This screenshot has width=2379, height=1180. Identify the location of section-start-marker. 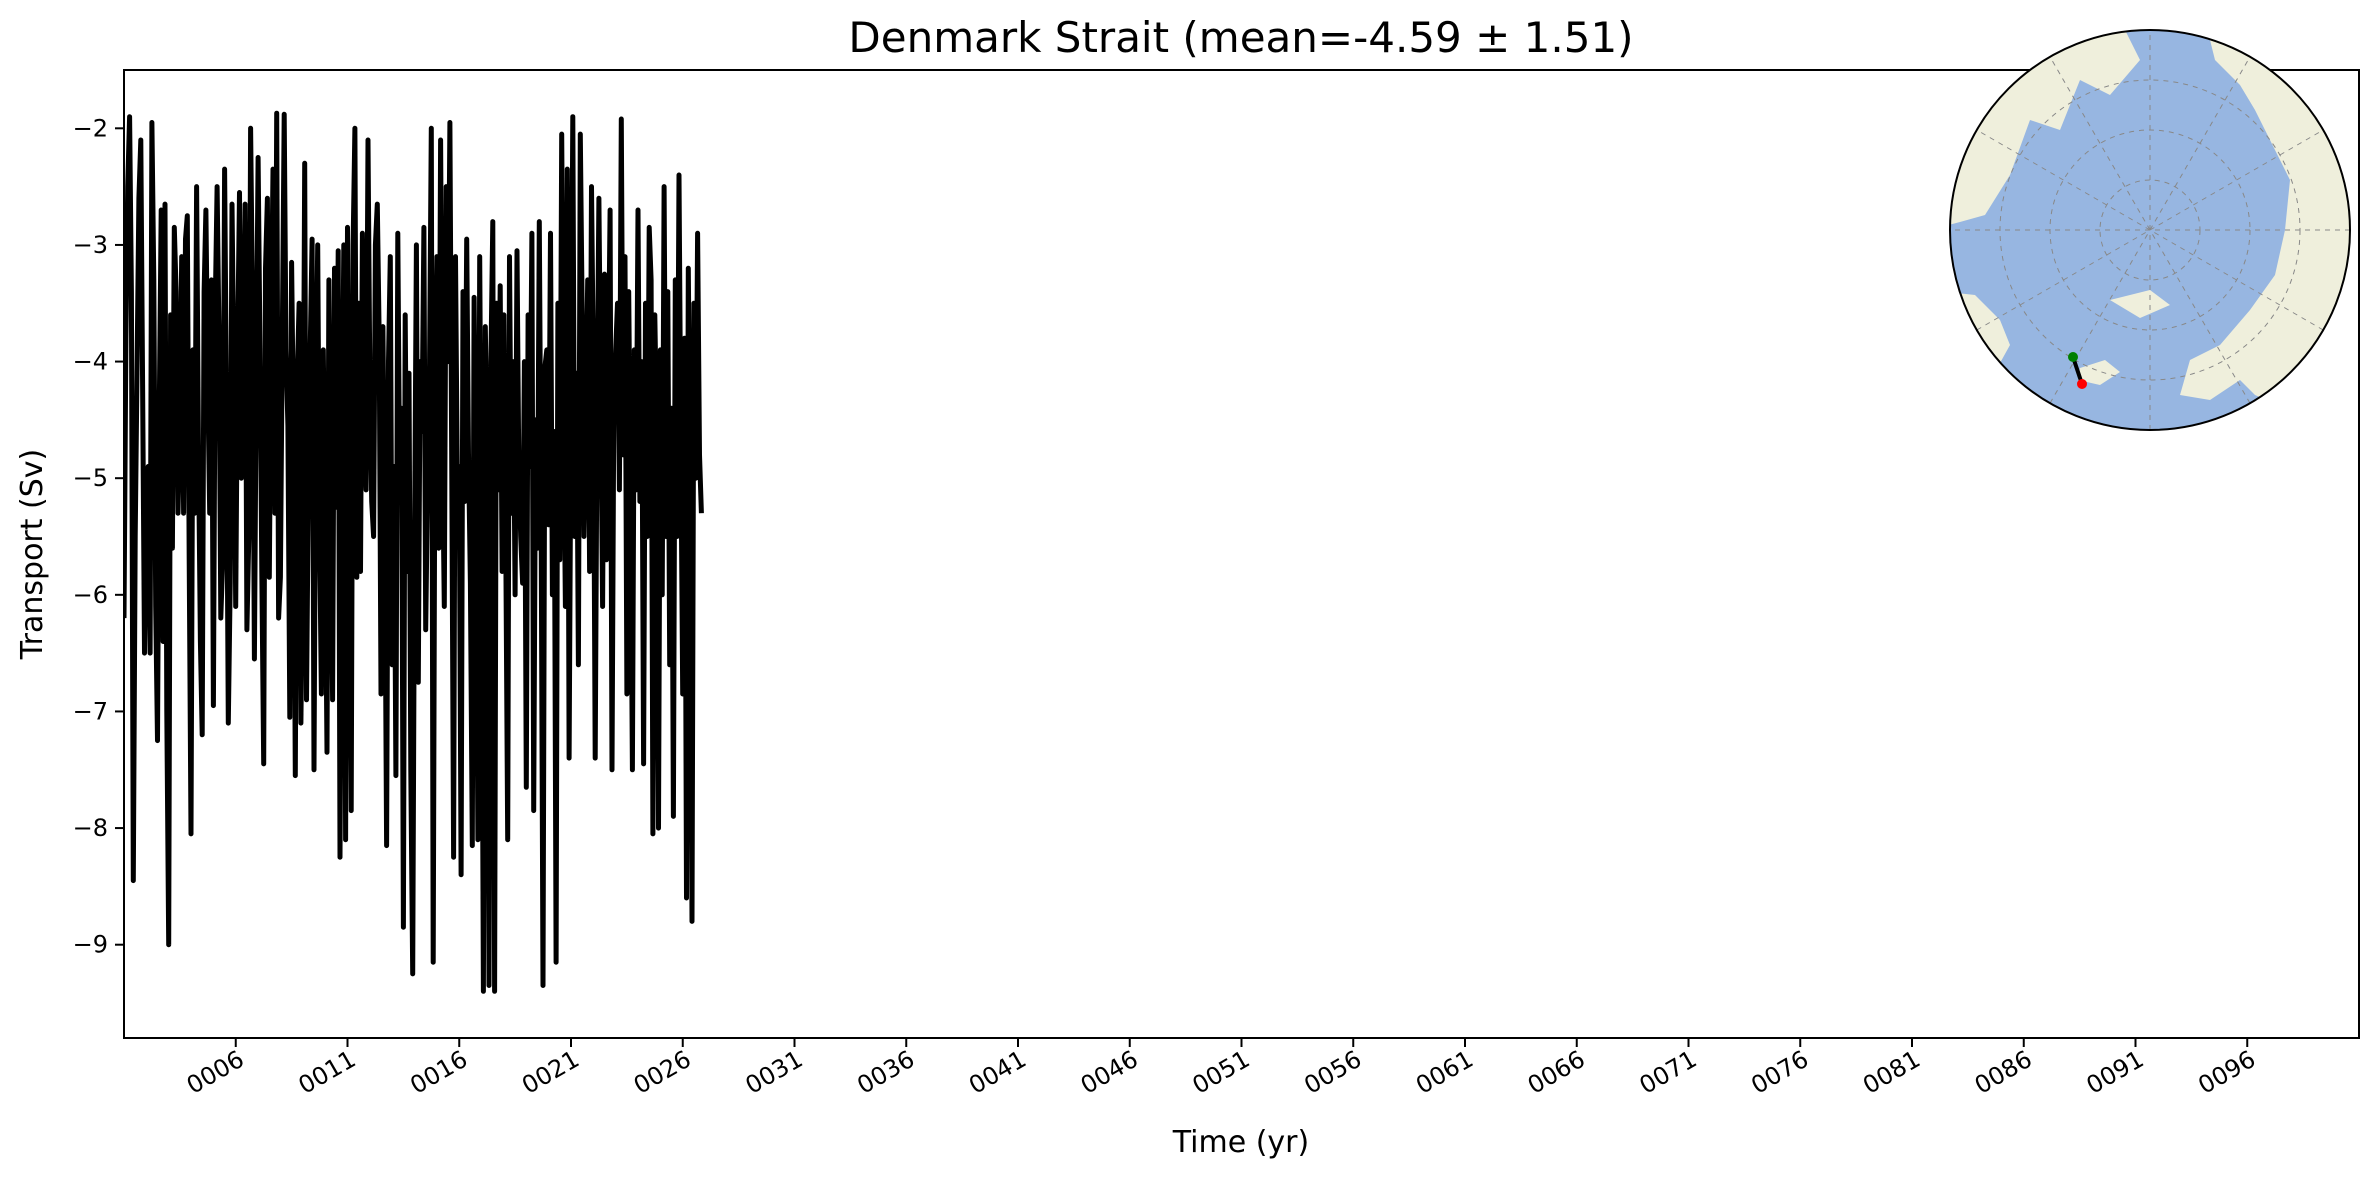
(2073, 357).